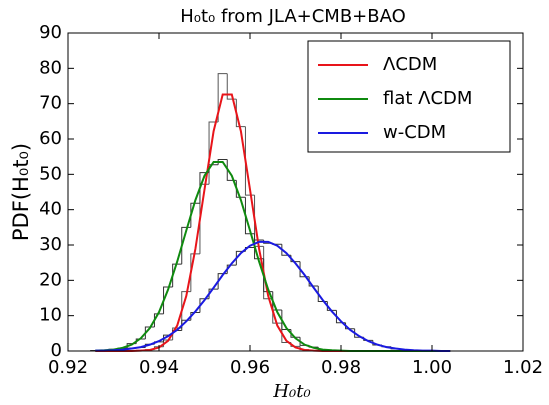 Image resolution: width=549 pixels, height=405 pixels. I want to click on y-tick-label: 50, so click(50, 173).